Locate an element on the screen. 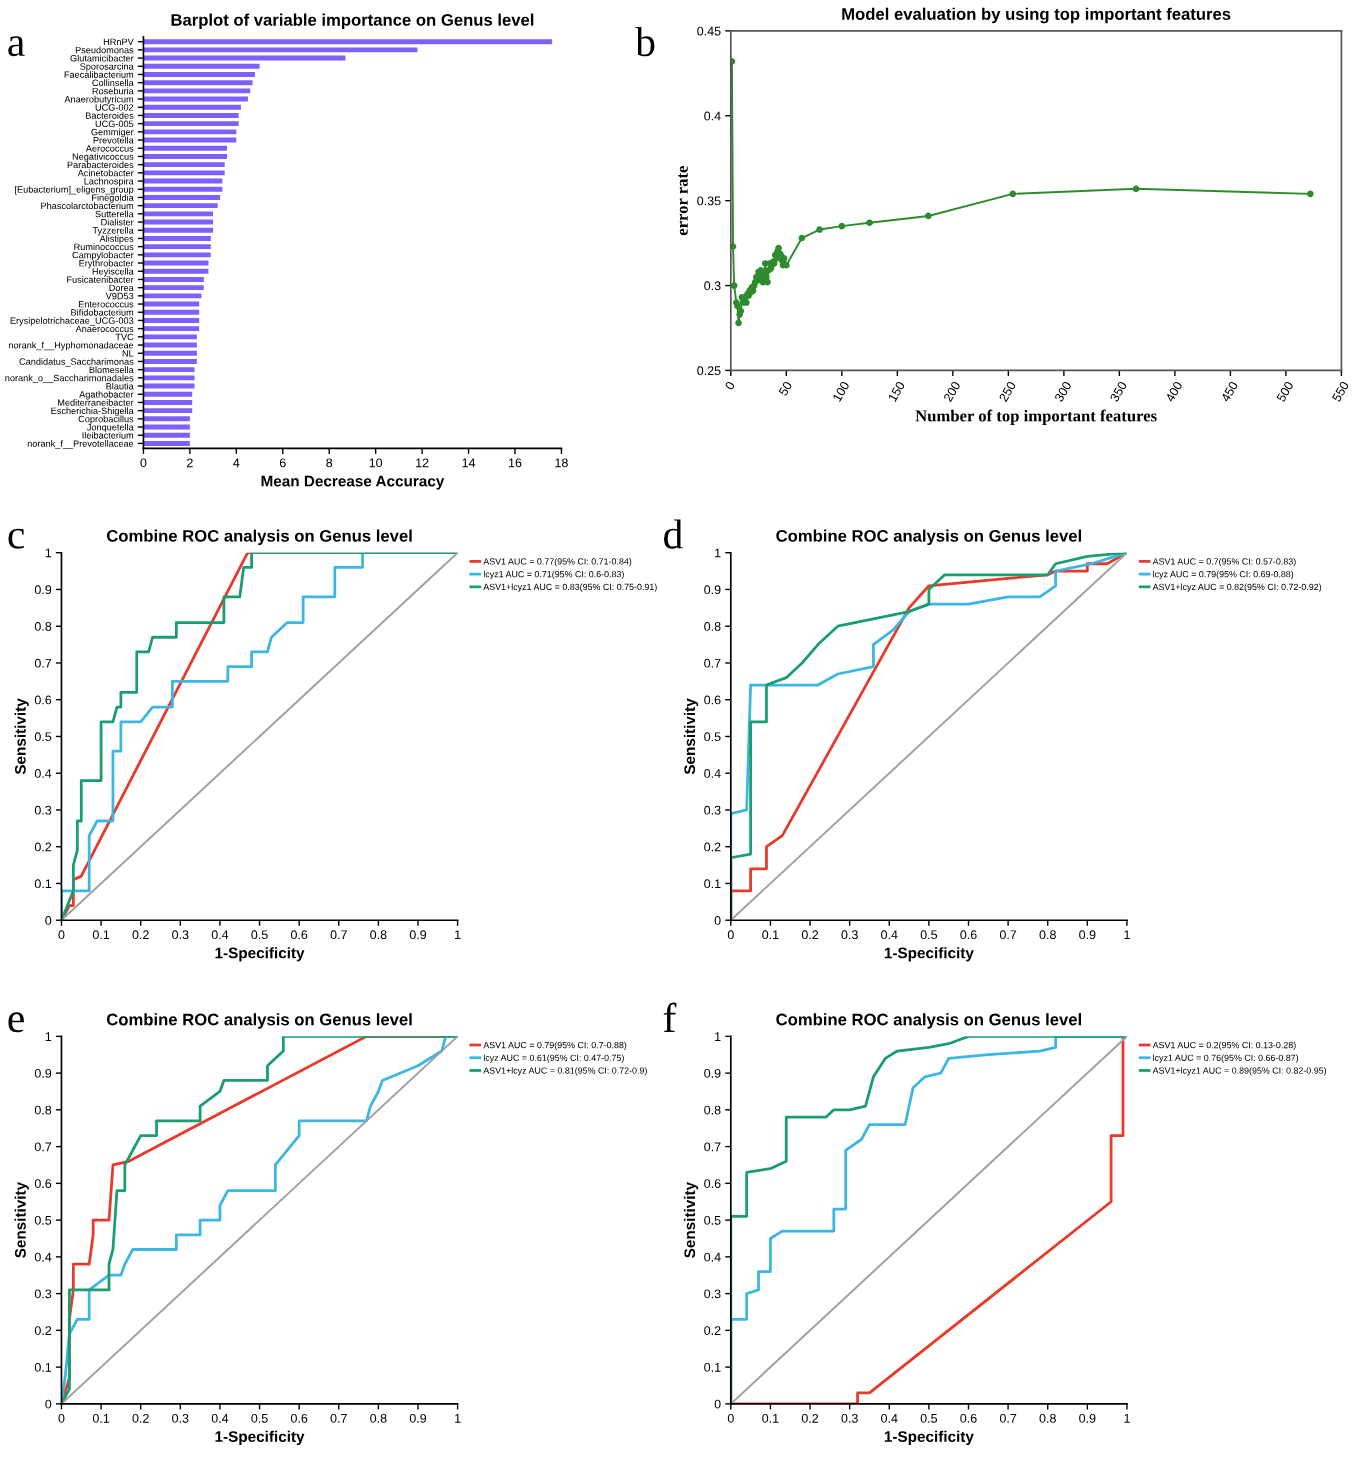 Image resolution: width=1366 pixels, height=1470 pixels. text: c is located at coordinates (16, 538).